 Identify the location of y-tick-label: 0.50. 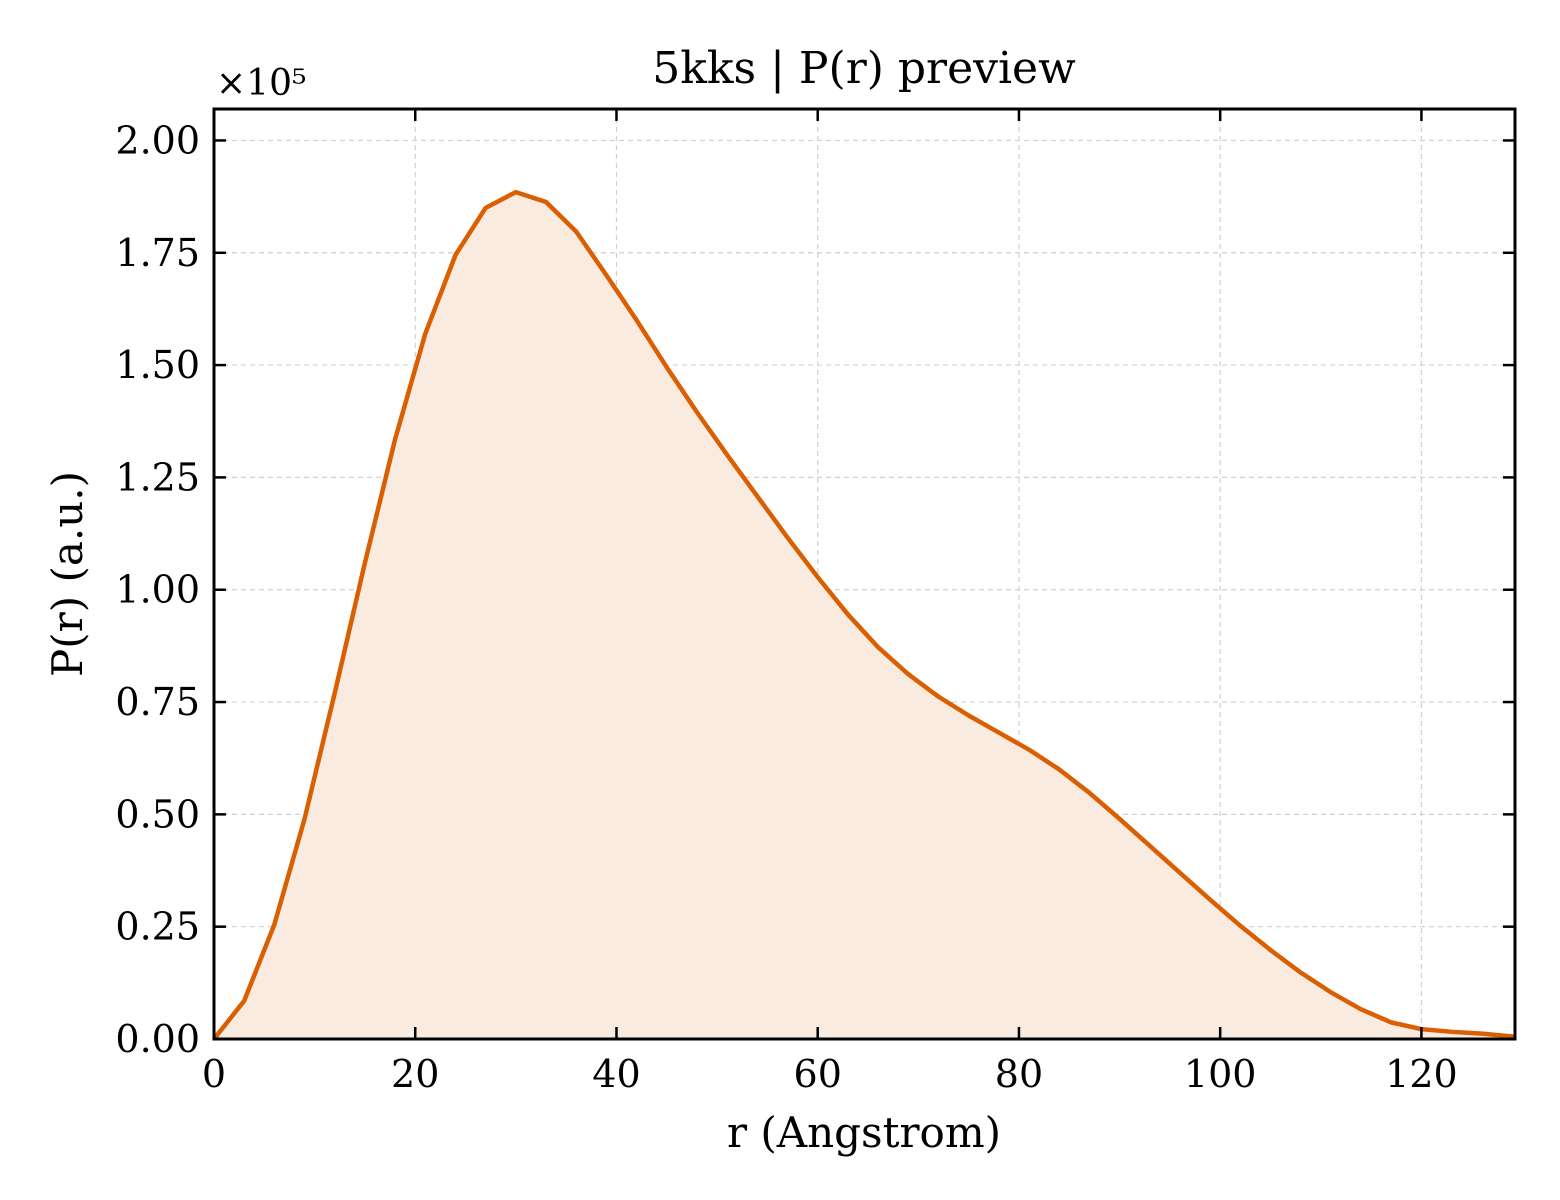
(157, 814).